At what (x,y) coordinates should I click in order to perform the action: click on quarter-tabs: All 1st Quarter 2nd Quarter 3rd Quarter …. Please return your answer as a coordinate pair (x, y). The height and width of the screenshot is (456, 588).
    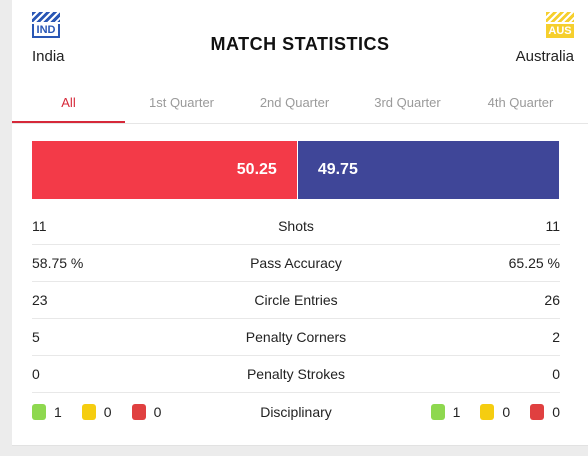
    Looking at the image, I should click on (300, 104).